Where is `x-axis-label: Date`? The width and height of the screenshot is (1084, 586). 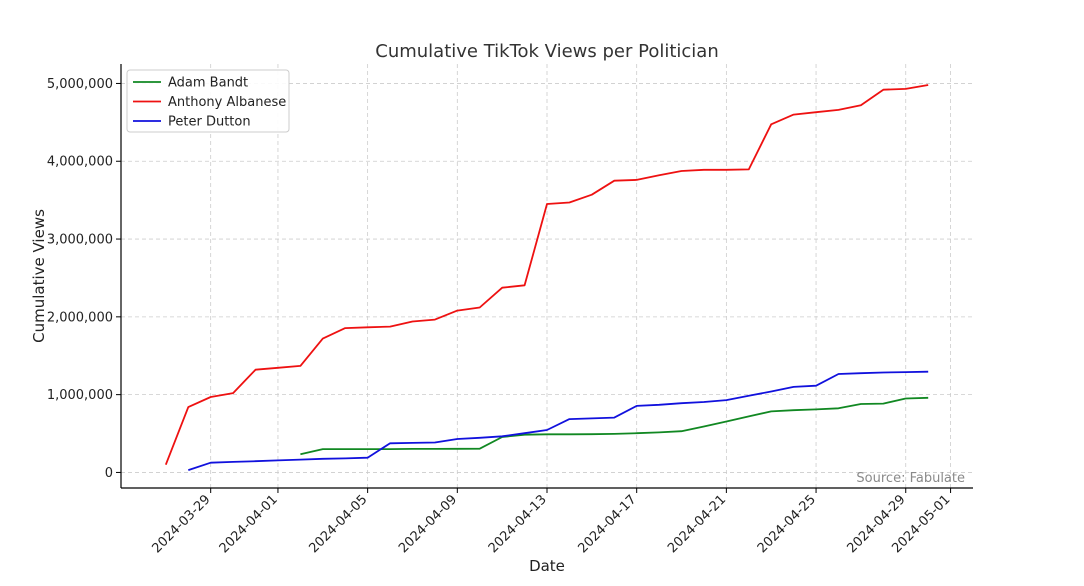
x-axis-label: Date is located at coordinates (547, 566).